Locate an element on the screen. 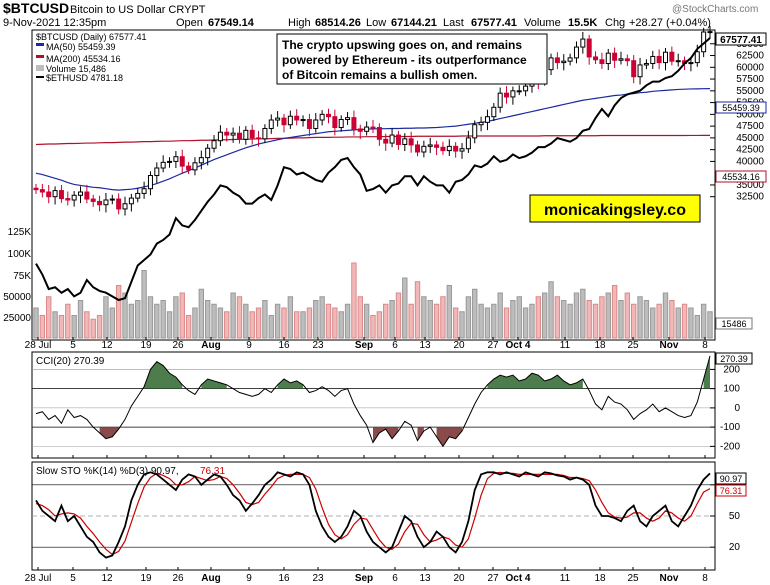 The height and width of the screenshot is (585, 770). x-axis-label: 28 Jul is located at coordinates (38, 578).